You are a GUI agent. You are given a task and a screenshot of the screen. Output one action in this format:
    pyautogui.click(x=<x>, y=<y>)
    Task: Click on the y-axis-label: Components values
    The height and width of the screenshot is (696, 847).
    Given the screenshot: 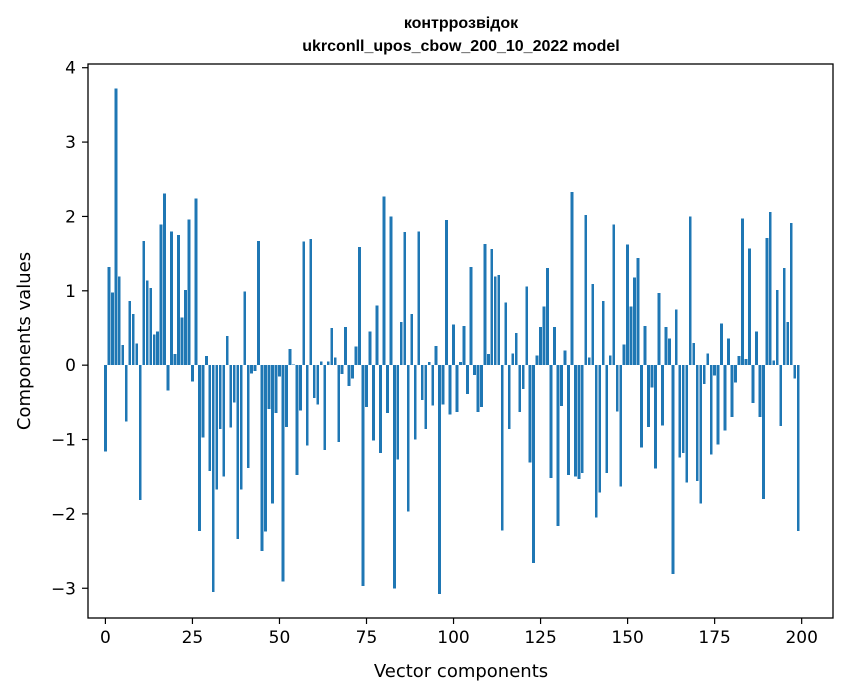 What is the action you would take?
    pyautogui.click(x=24, y=341)
    